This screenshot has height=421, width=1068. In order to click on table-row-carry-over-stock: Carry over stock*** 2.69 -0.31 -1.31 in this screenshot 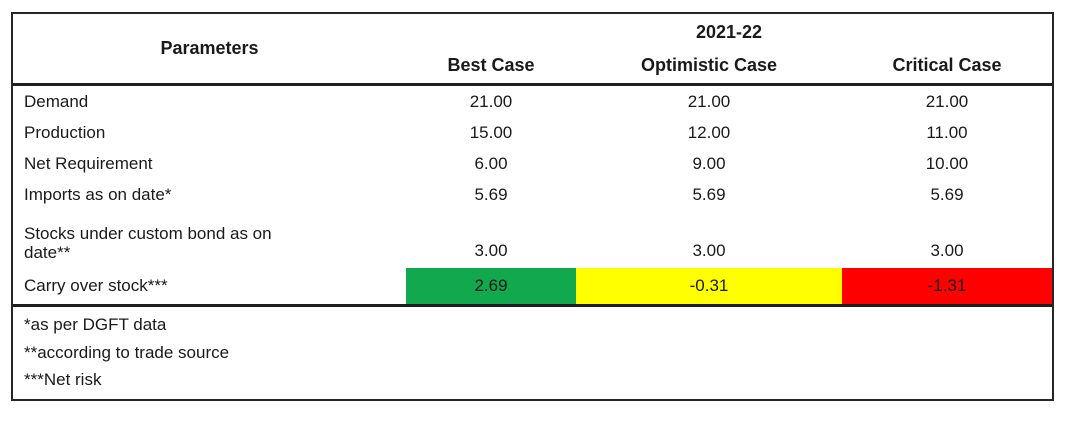, I will do `click(532, 286)`.